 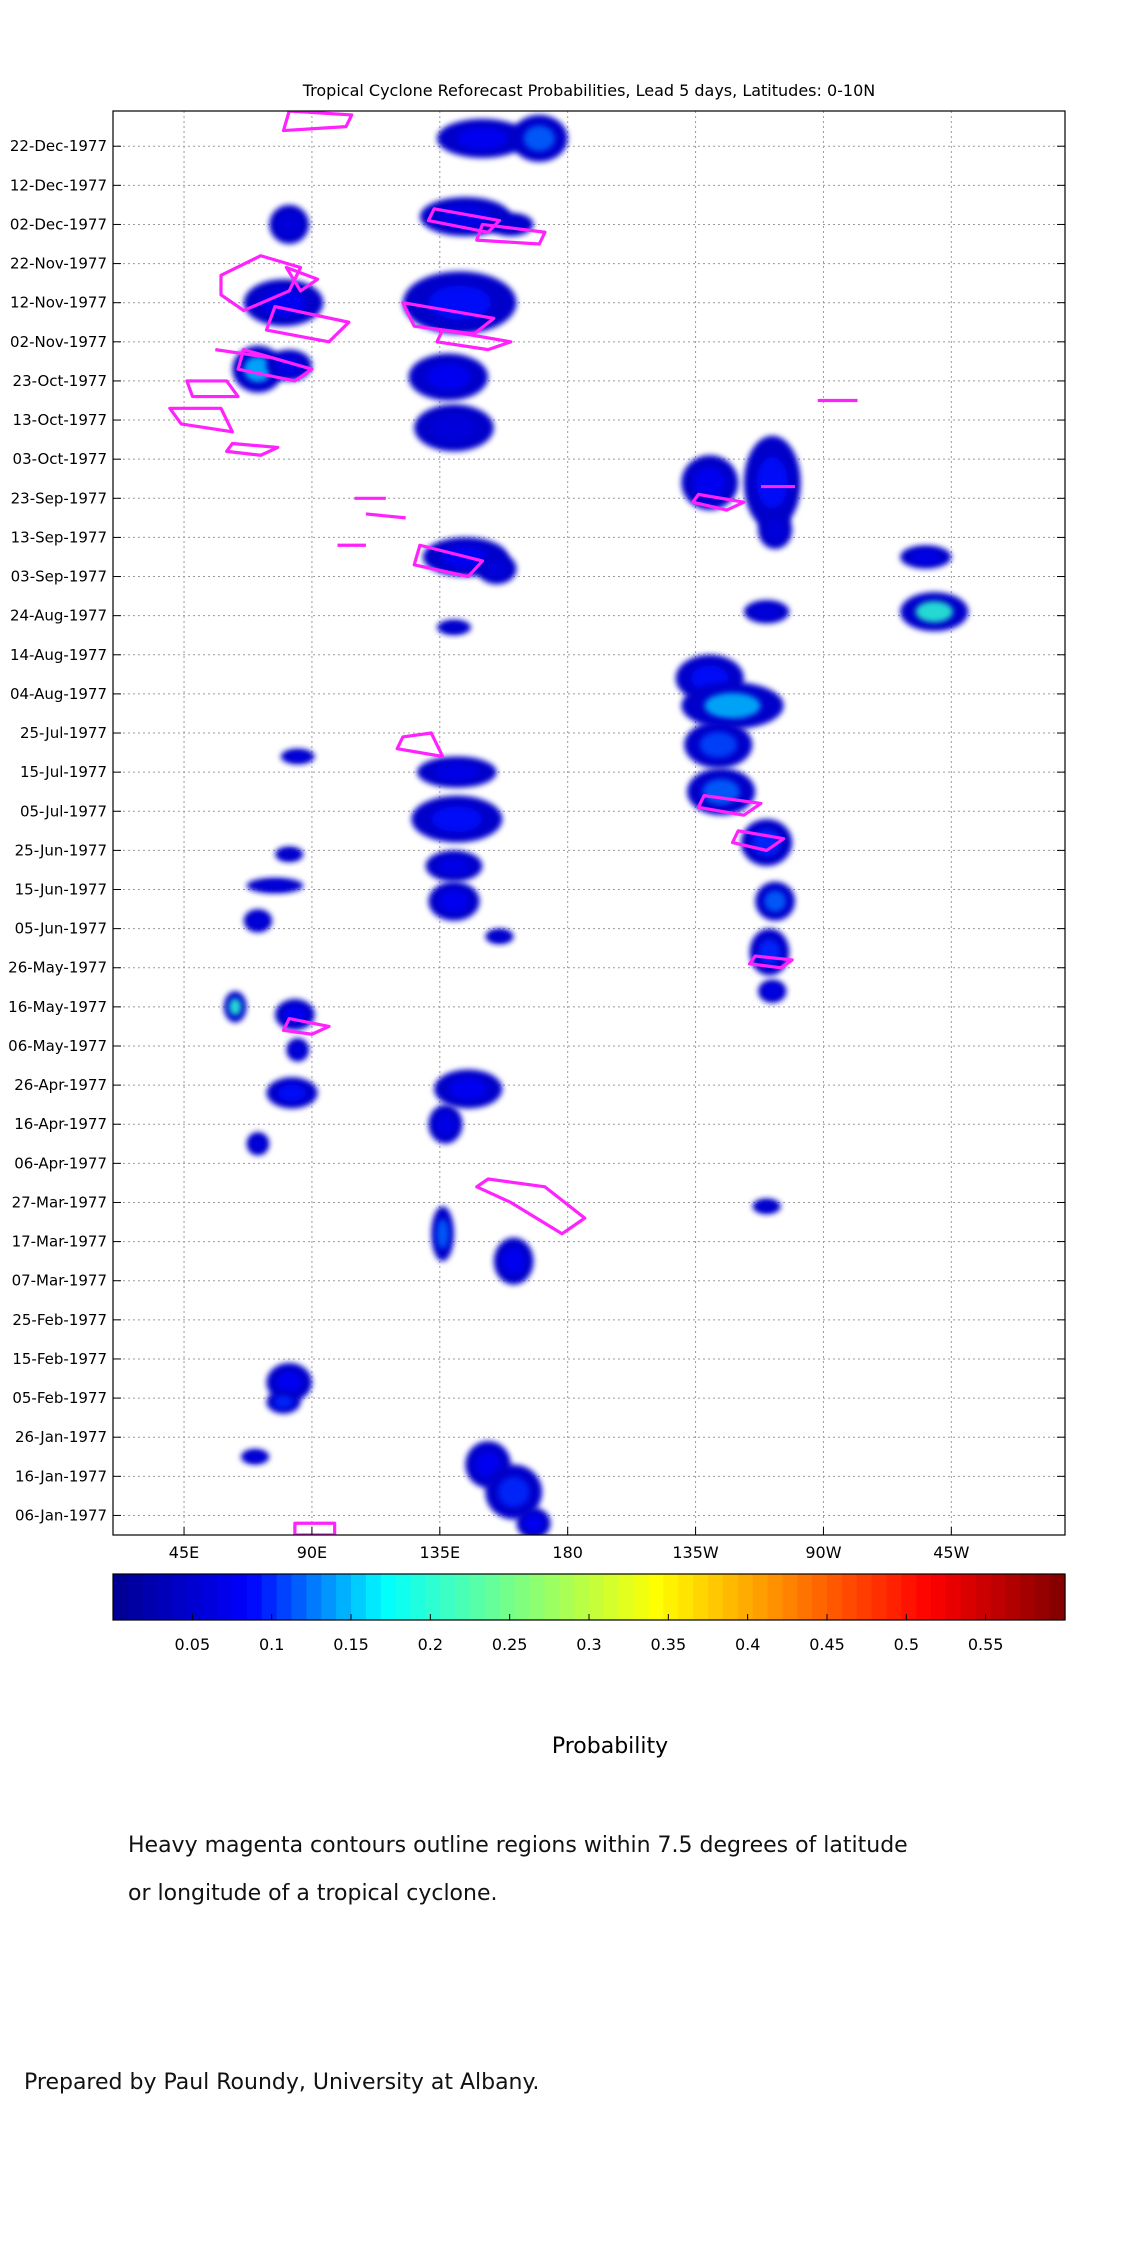 I want to click on y-tick-label: 15-Feb-1977, so click(x=59, y=1359).